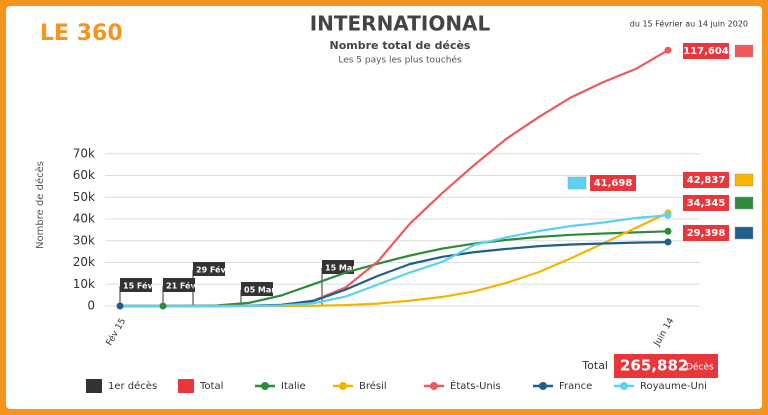  Describe the element at coordinates (84, 219) in the screenshot. I see `y-tick-label: 40k` at that location.